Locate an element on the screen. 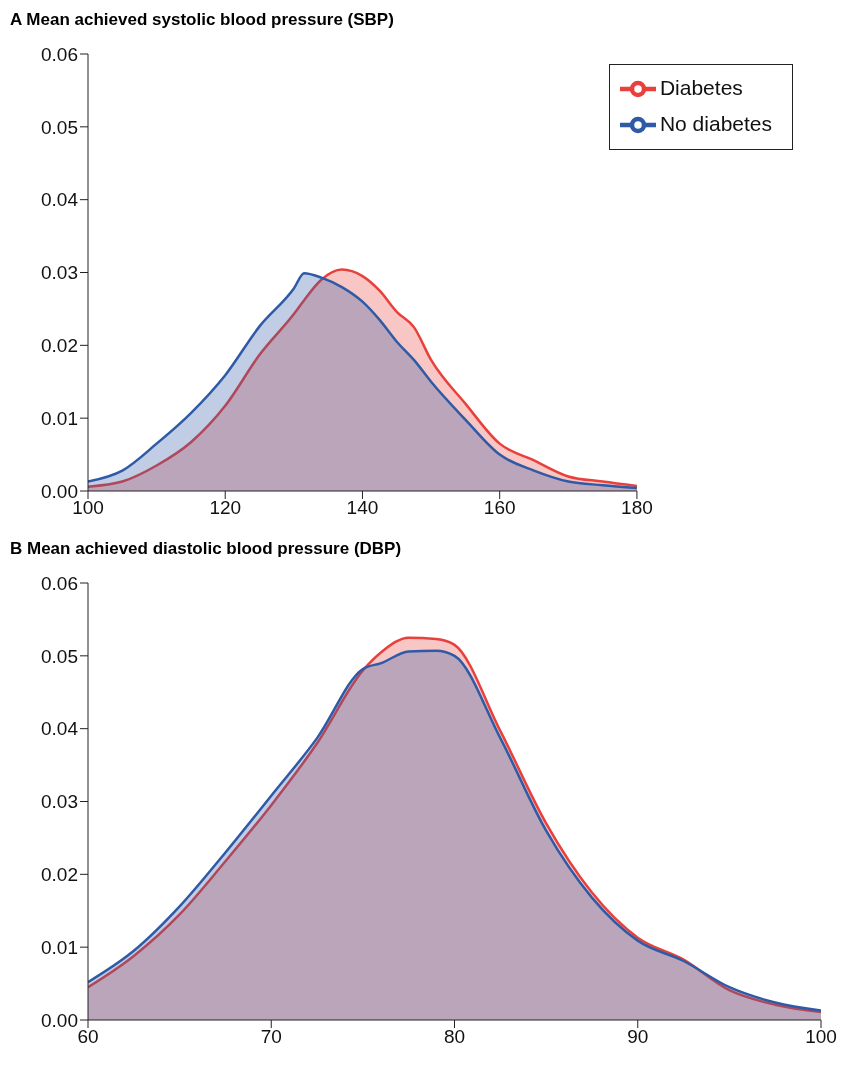 The width and height of the screenshot is (843, 1080). y-tick-label: 0.00 is located at coordinates (59, 1020).